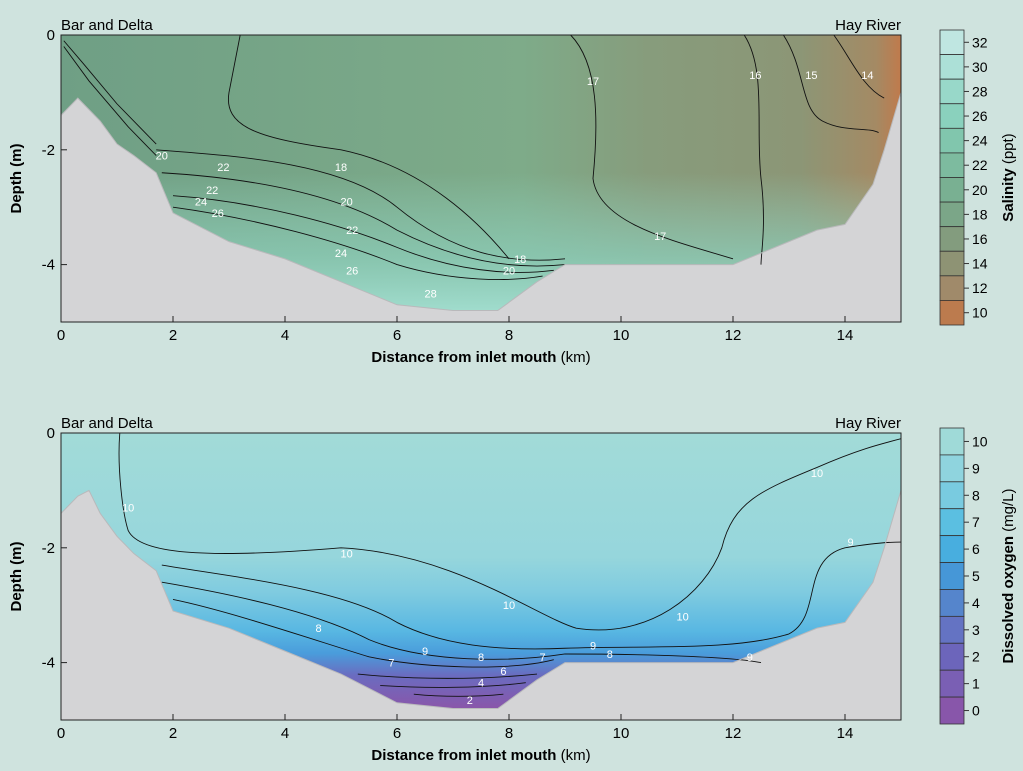 The image size is (1023, 771). Describe the element at coordinates (980, 116) in the screenshot. I see `colorbar-label: 26` at that location.